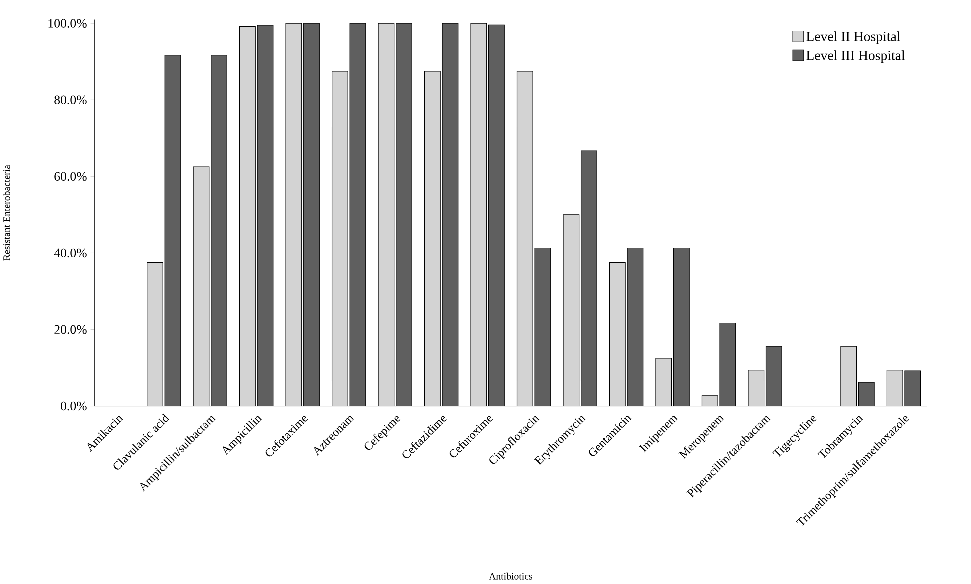 The image size is (971, 584). Describe the element at coordinates (853, 38) in the screenshot. I see `legend-label: Level II Hospital` at that location.